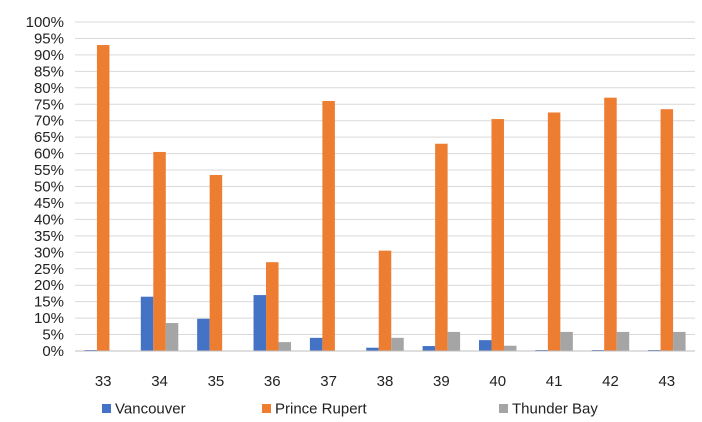  I want to click on y-tick-label: 50%, so click(49, 187).